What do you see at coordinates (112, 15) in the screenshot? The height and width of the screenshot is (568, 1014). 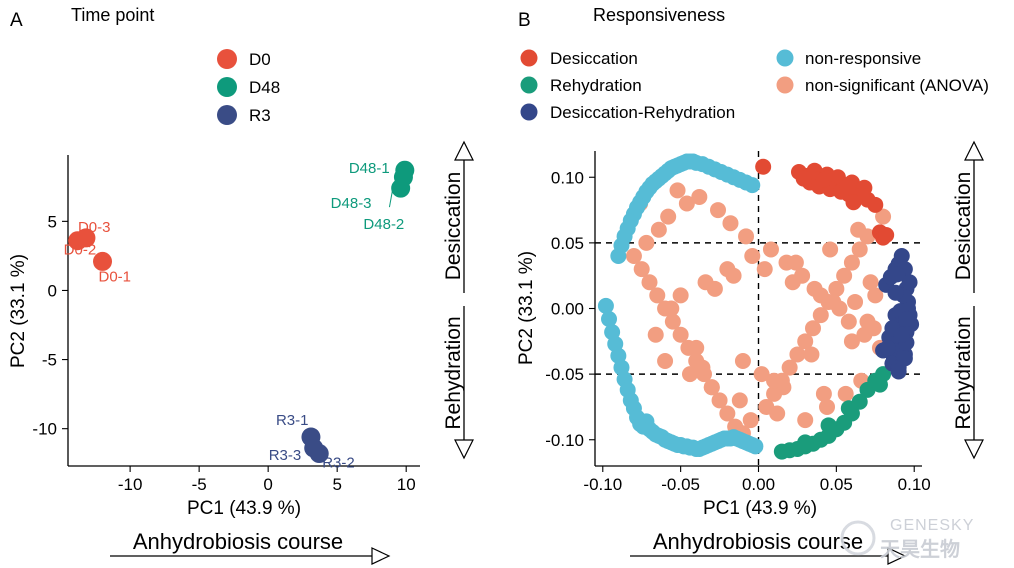 I see `panel-a-title: Time point` at bounding box center [112, 15].